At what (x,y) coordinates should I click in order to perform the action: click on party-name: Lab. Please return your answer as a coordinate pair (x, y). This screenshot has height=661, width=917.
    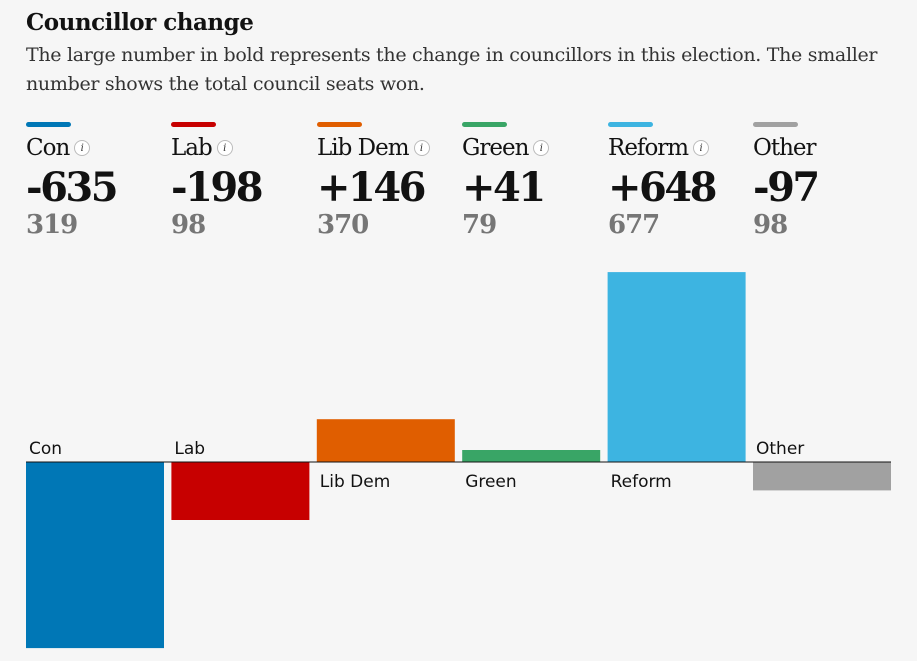
    Looking at the image, I should click on (192, 148).